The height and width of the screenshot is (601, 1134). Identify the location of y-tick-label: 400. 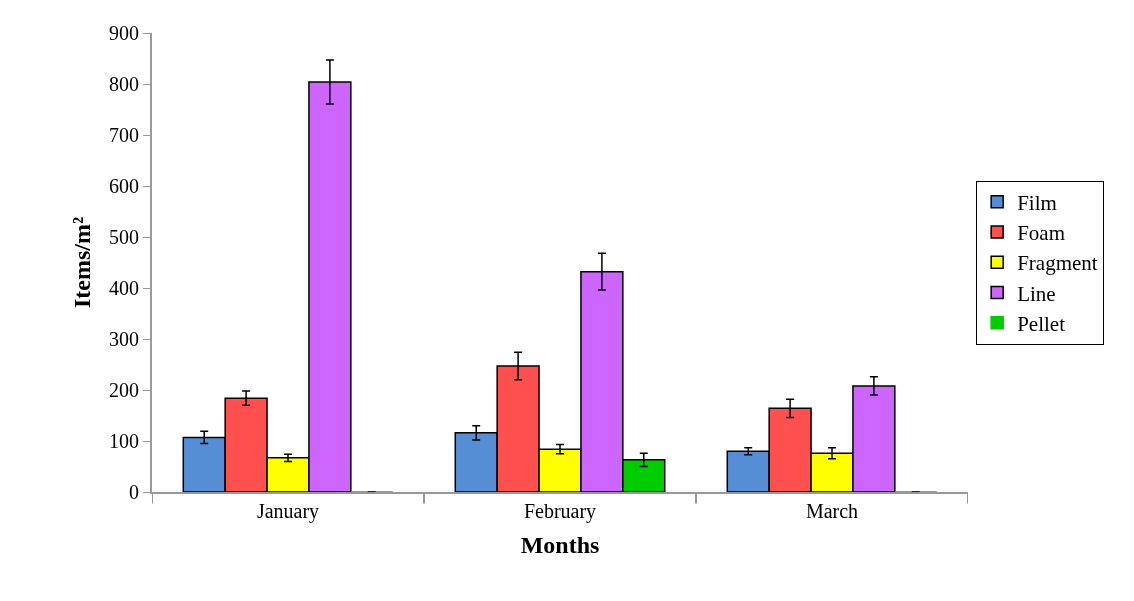
(124, 288).